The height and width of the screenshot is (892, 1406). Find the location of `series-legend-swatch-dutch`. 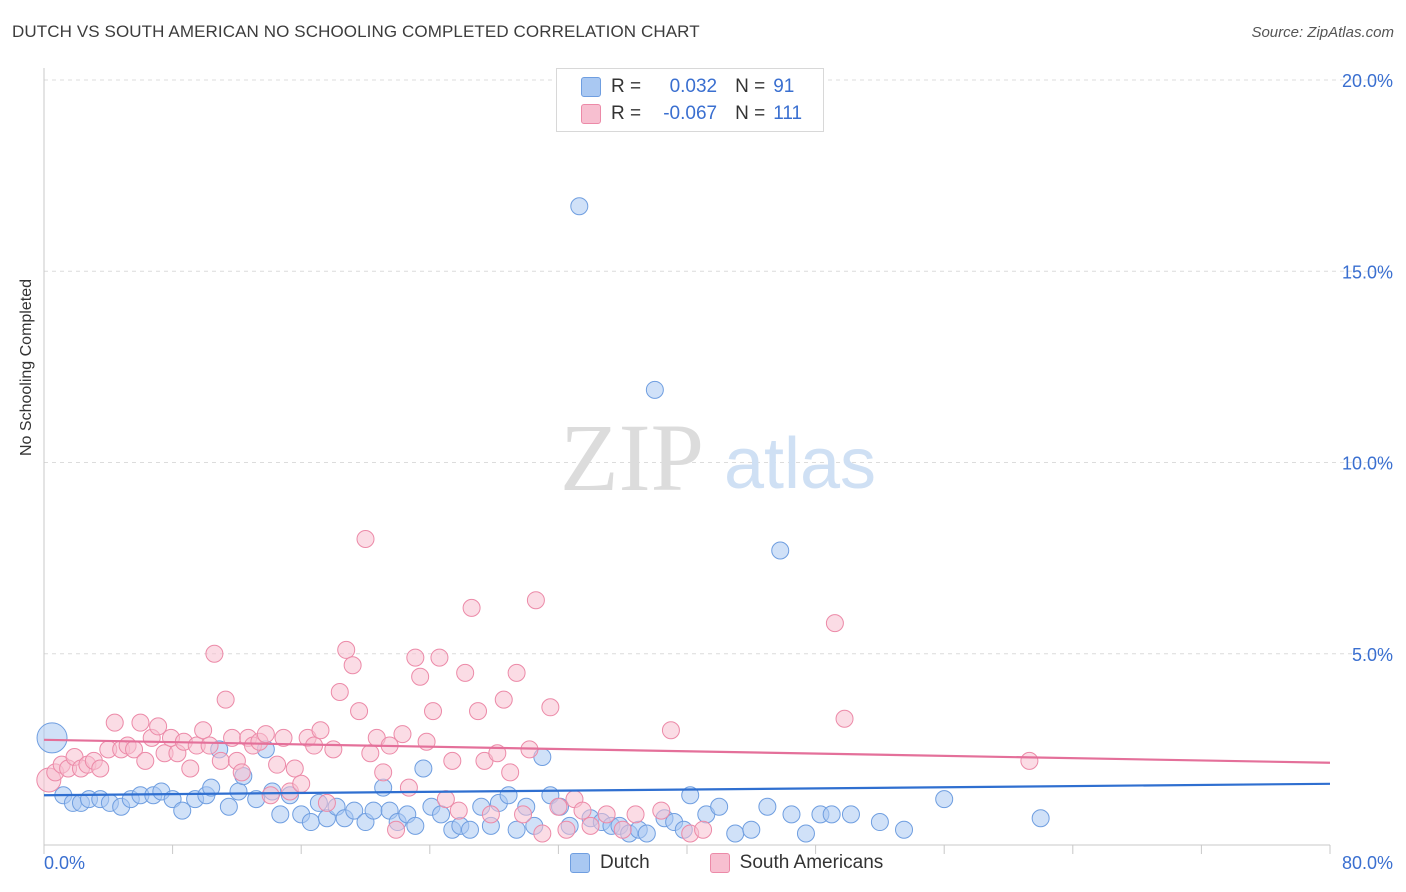

series-legend-swatch-dutch is located at coordinates (580, 863).